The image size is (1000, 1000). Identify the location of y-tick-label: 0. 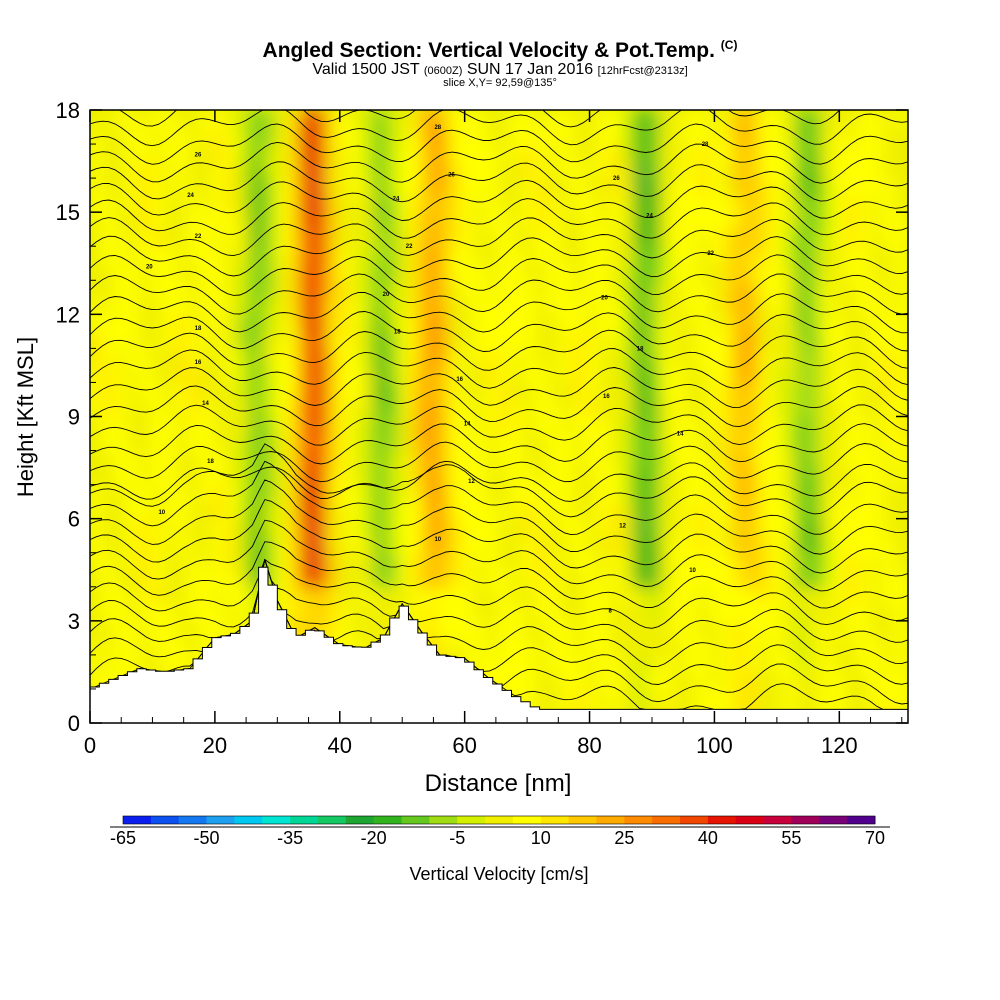
(74, 723).